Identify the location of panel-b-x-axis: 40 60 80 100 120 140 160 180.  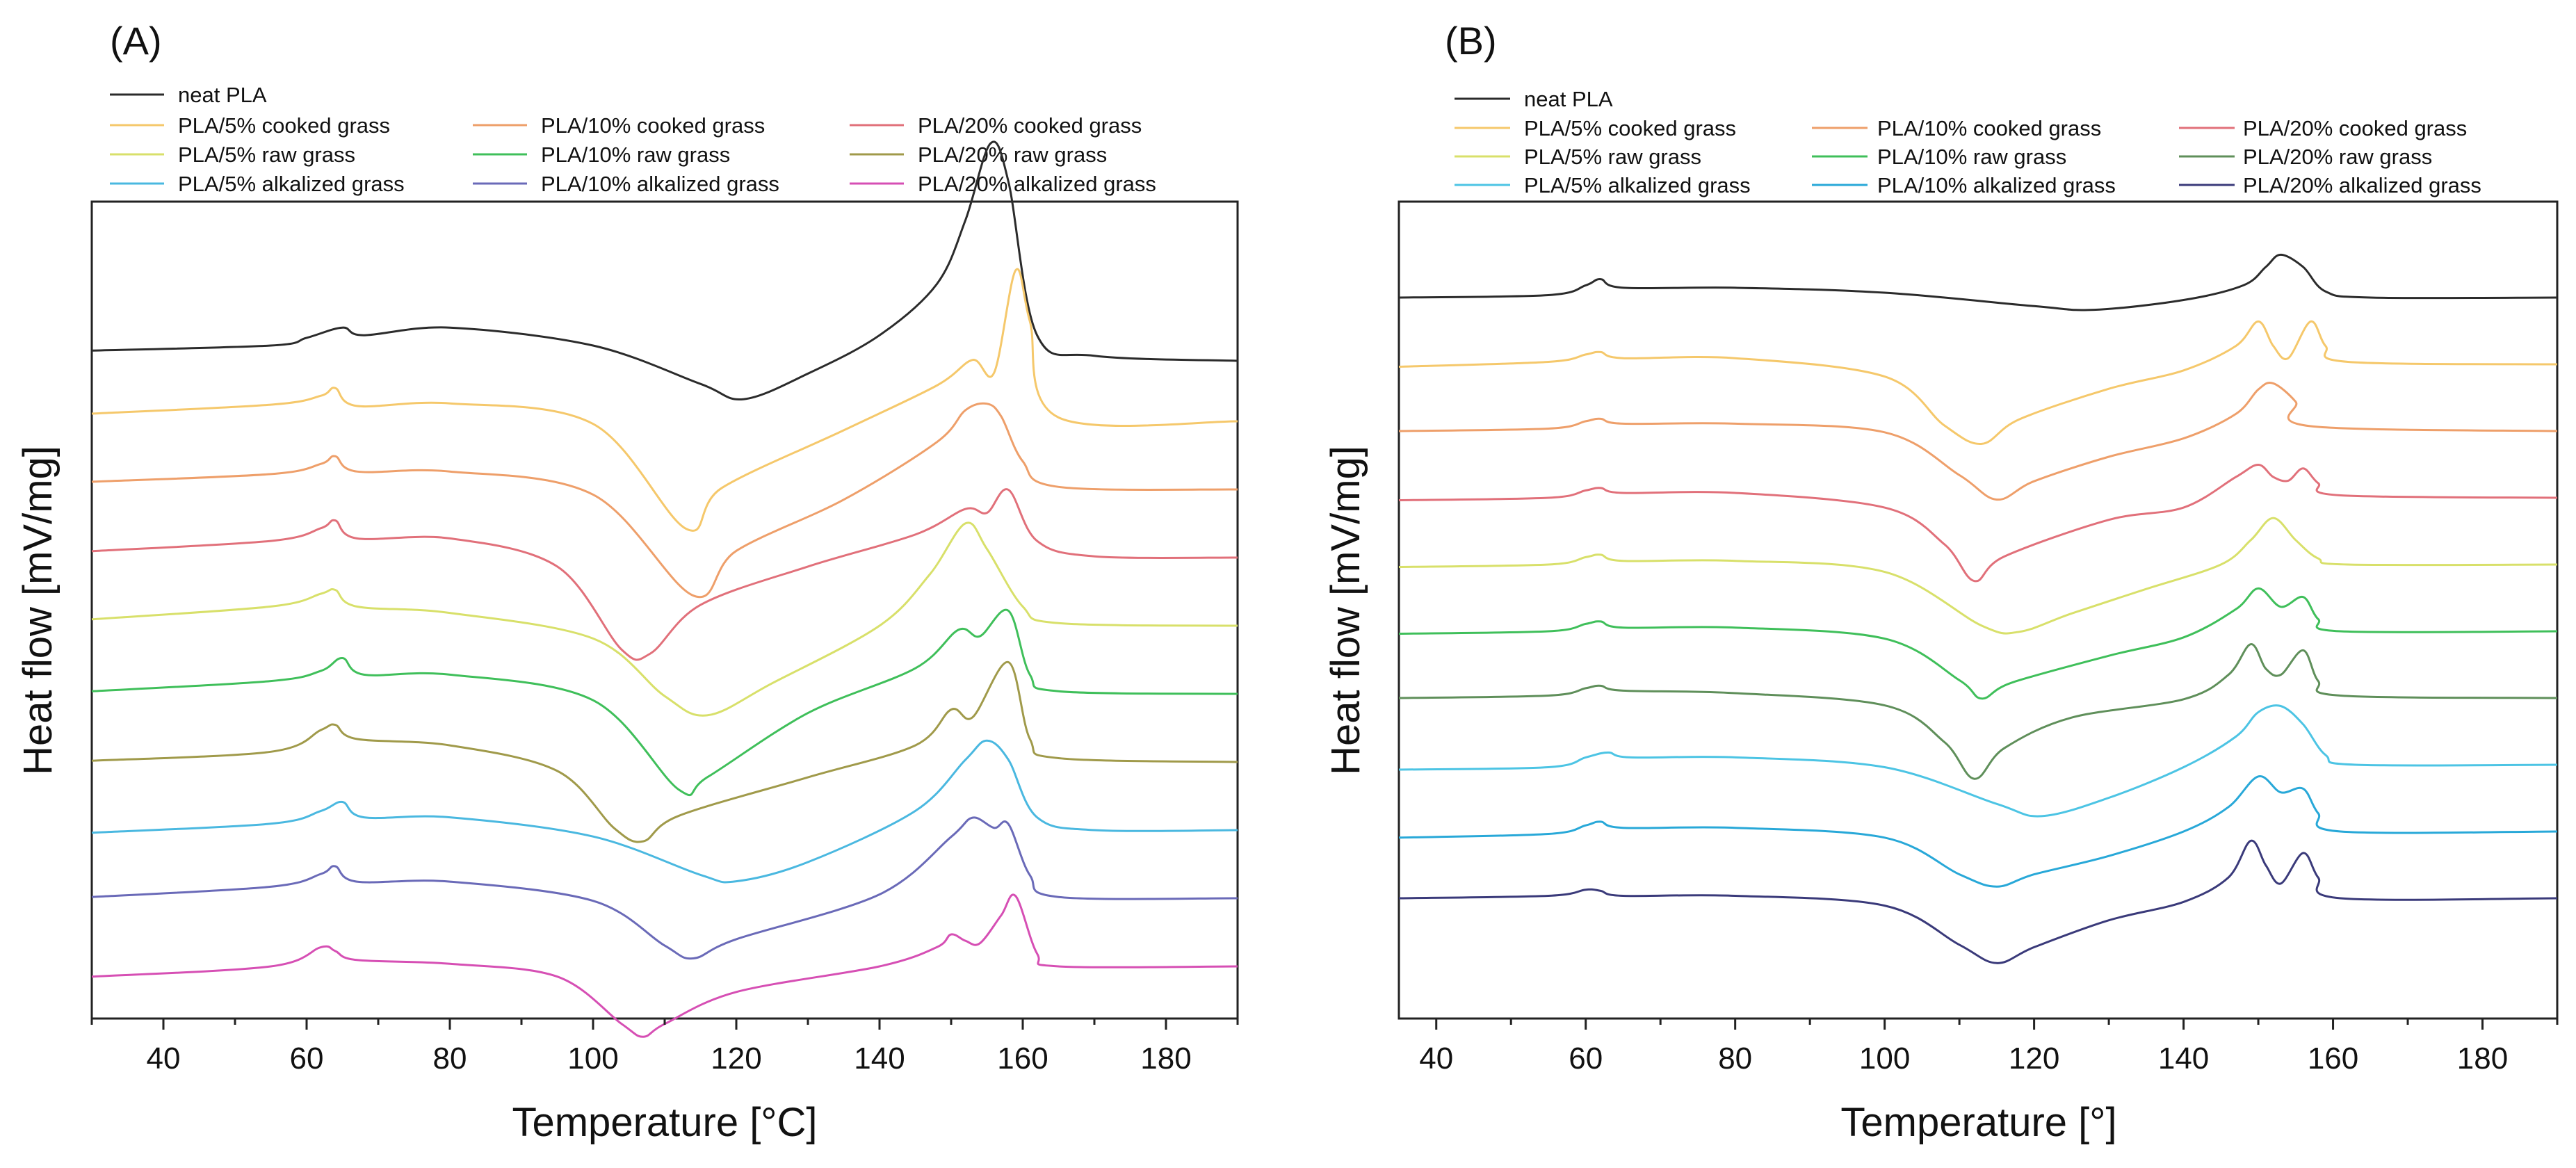
(1989, 1047).